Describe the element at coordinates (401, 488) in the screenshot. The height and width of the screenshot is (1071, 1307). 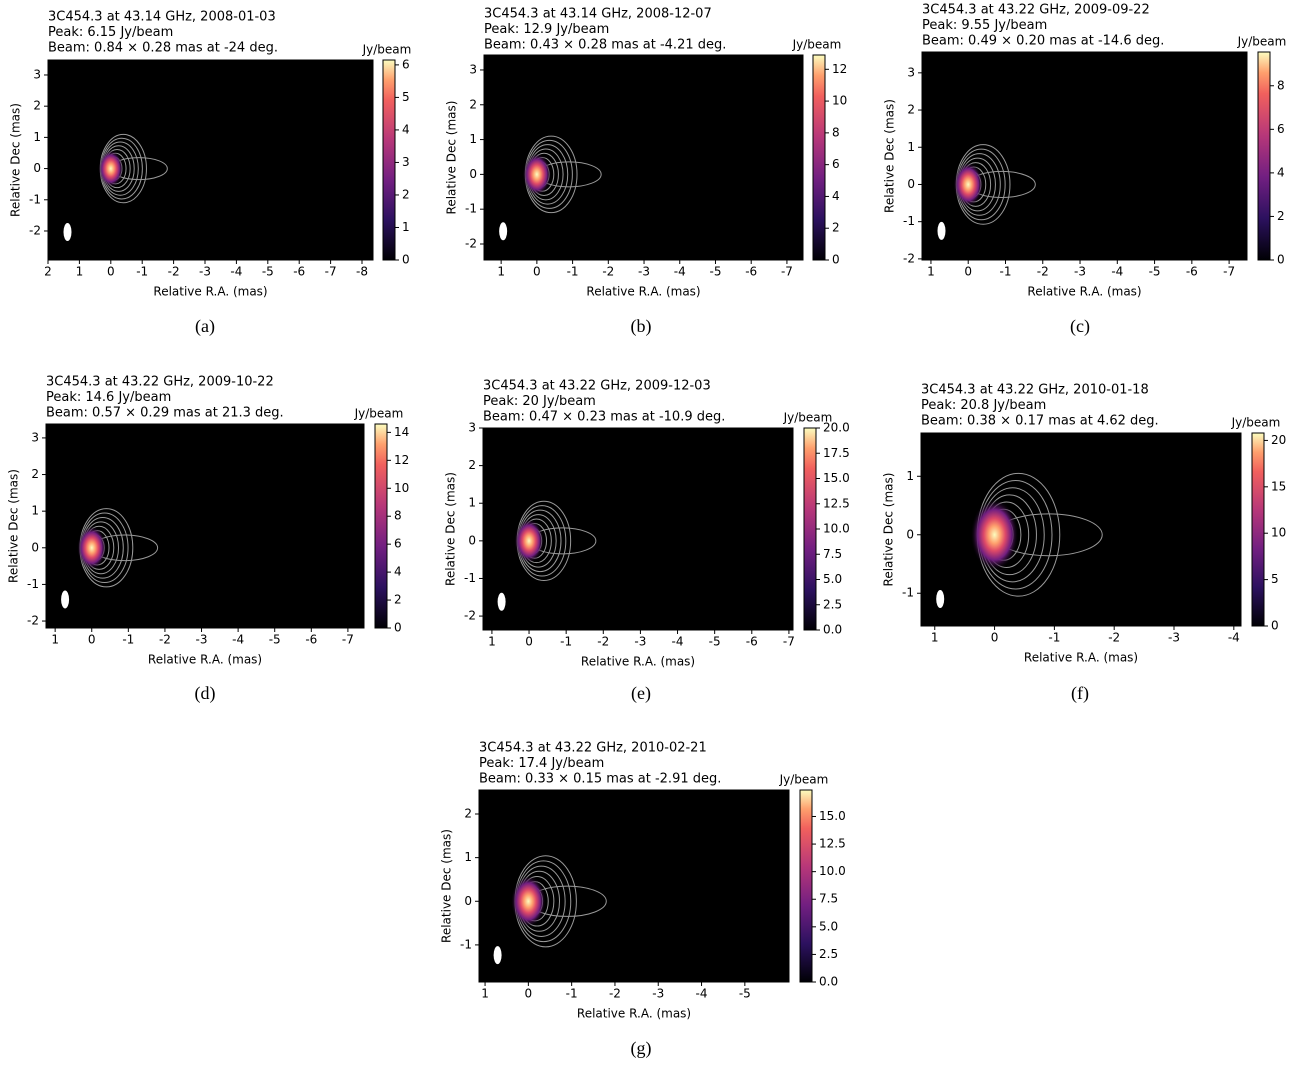
I see `colorbar-tick-label: 10` at that location.